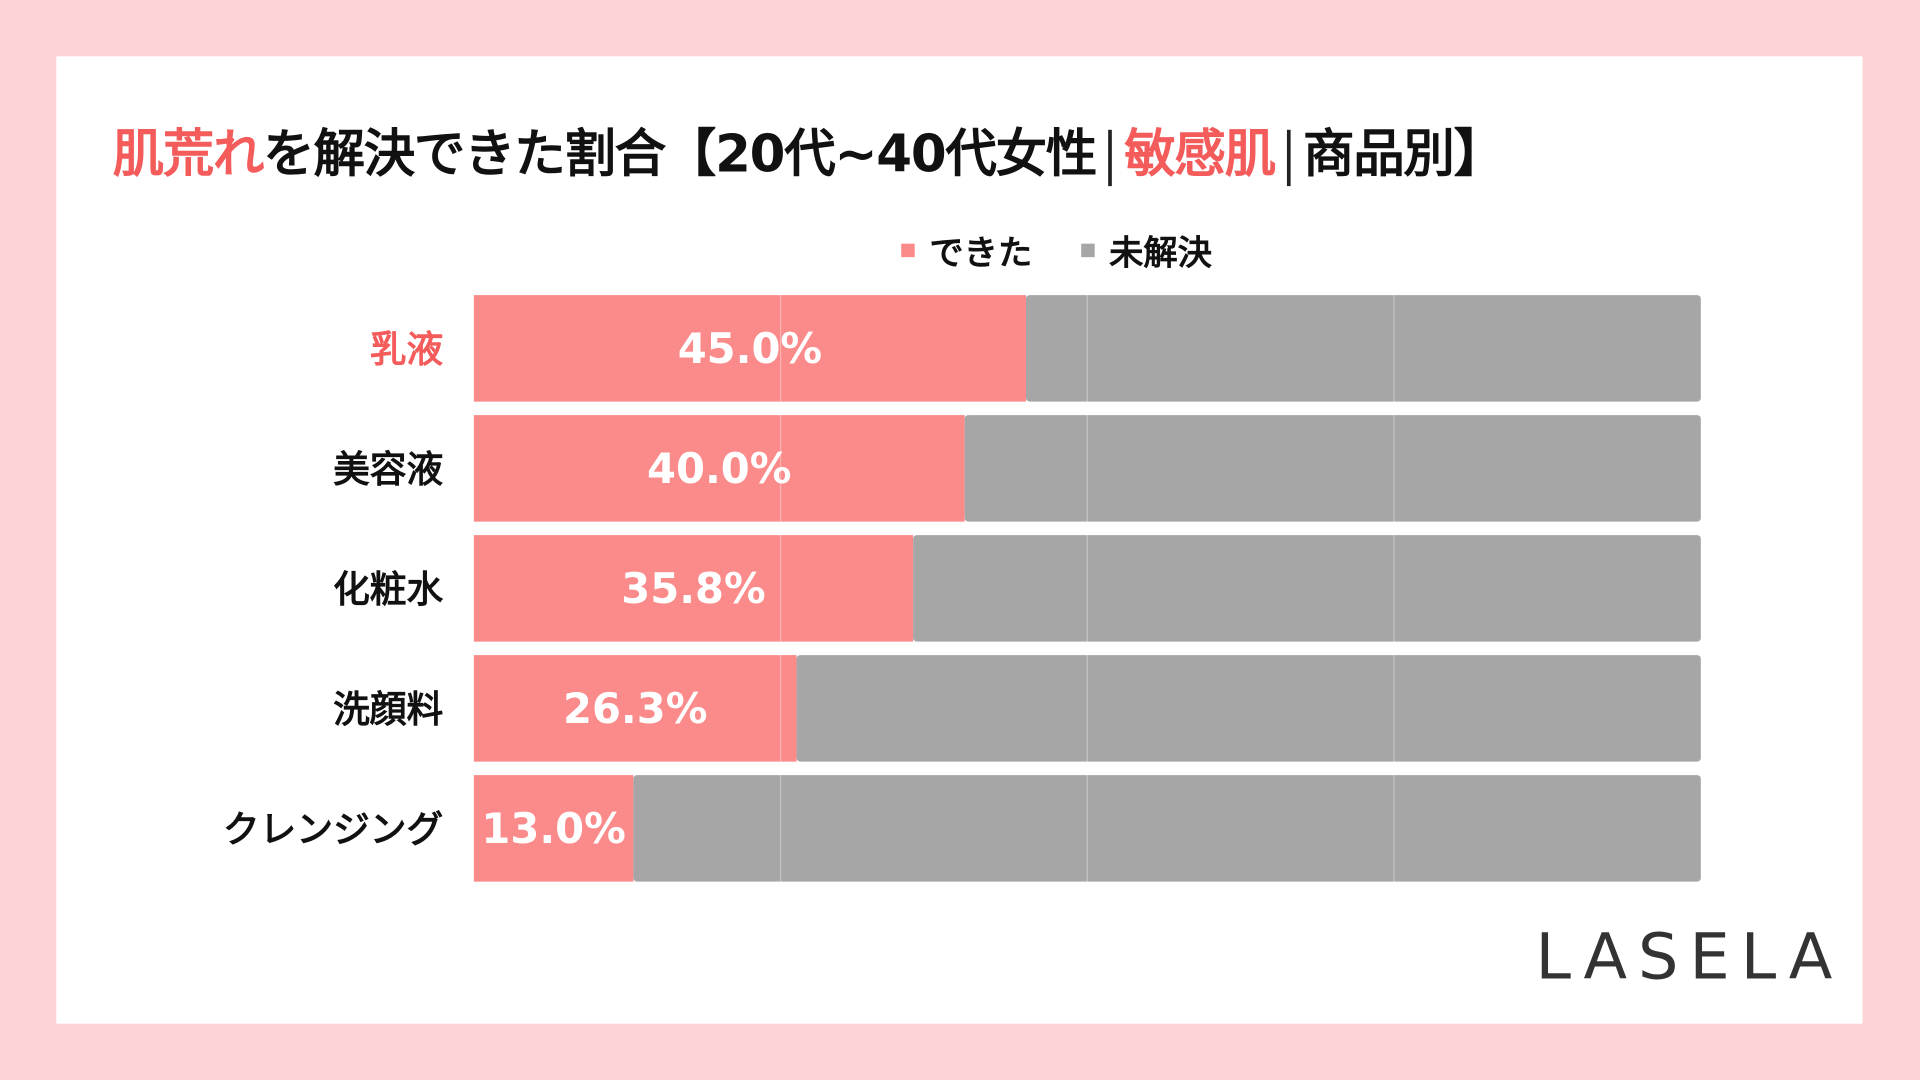  Describe the element at coordinates (188, 153) in the screenshot. I see `title-highlight: 肌荒れ` at that location.